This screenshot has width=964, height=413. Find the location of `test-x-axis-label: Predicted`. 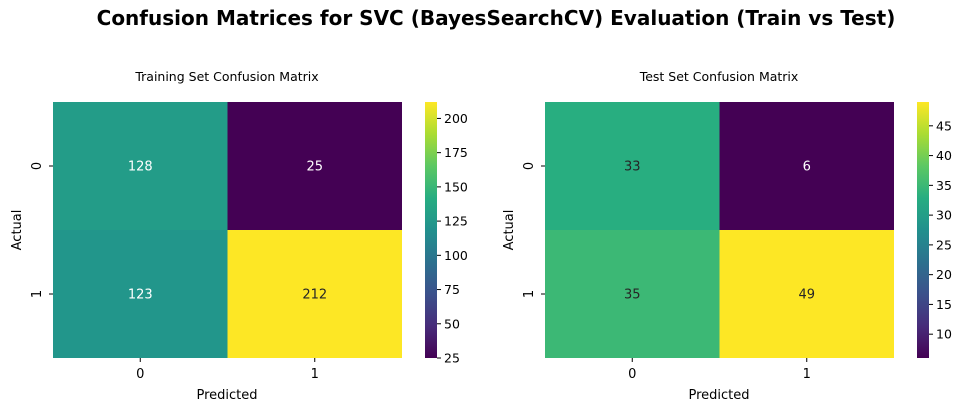

test-x-axis-label: Predicted is located at coordinates (718, 395).